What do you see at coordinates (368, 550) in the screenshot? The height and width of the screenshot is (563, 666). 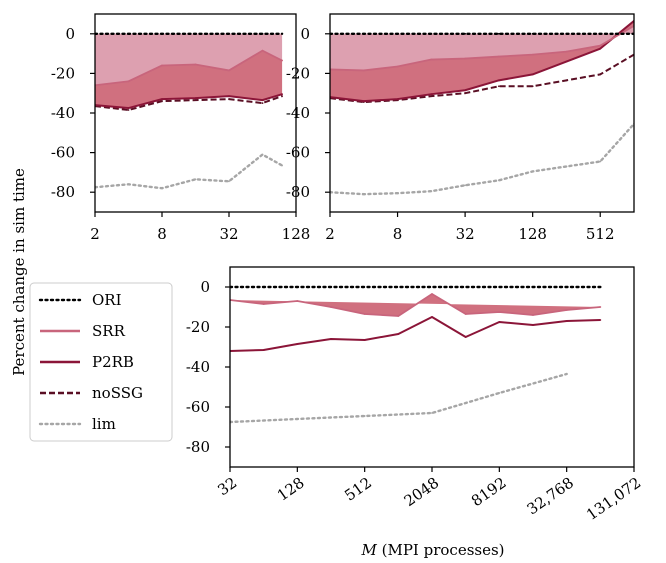 I see `x-axis-label-symbol: M` at bounding box center [368, 550].